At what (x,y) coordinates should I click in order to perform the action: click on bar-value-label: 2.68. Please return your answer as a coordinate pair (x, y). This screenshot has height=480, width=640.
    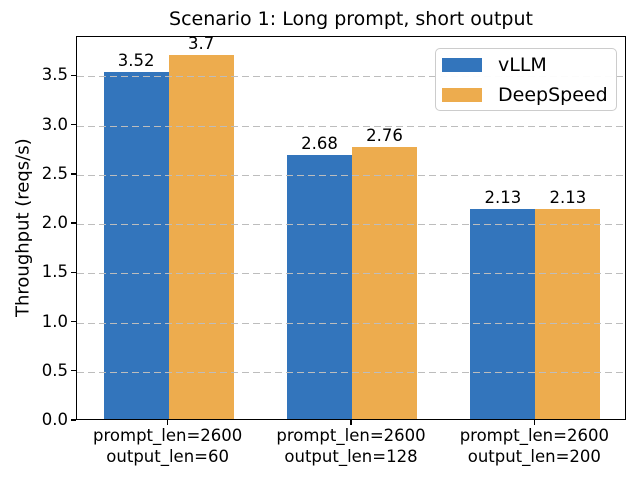
    Looking at the image, I should click on (319, 144).